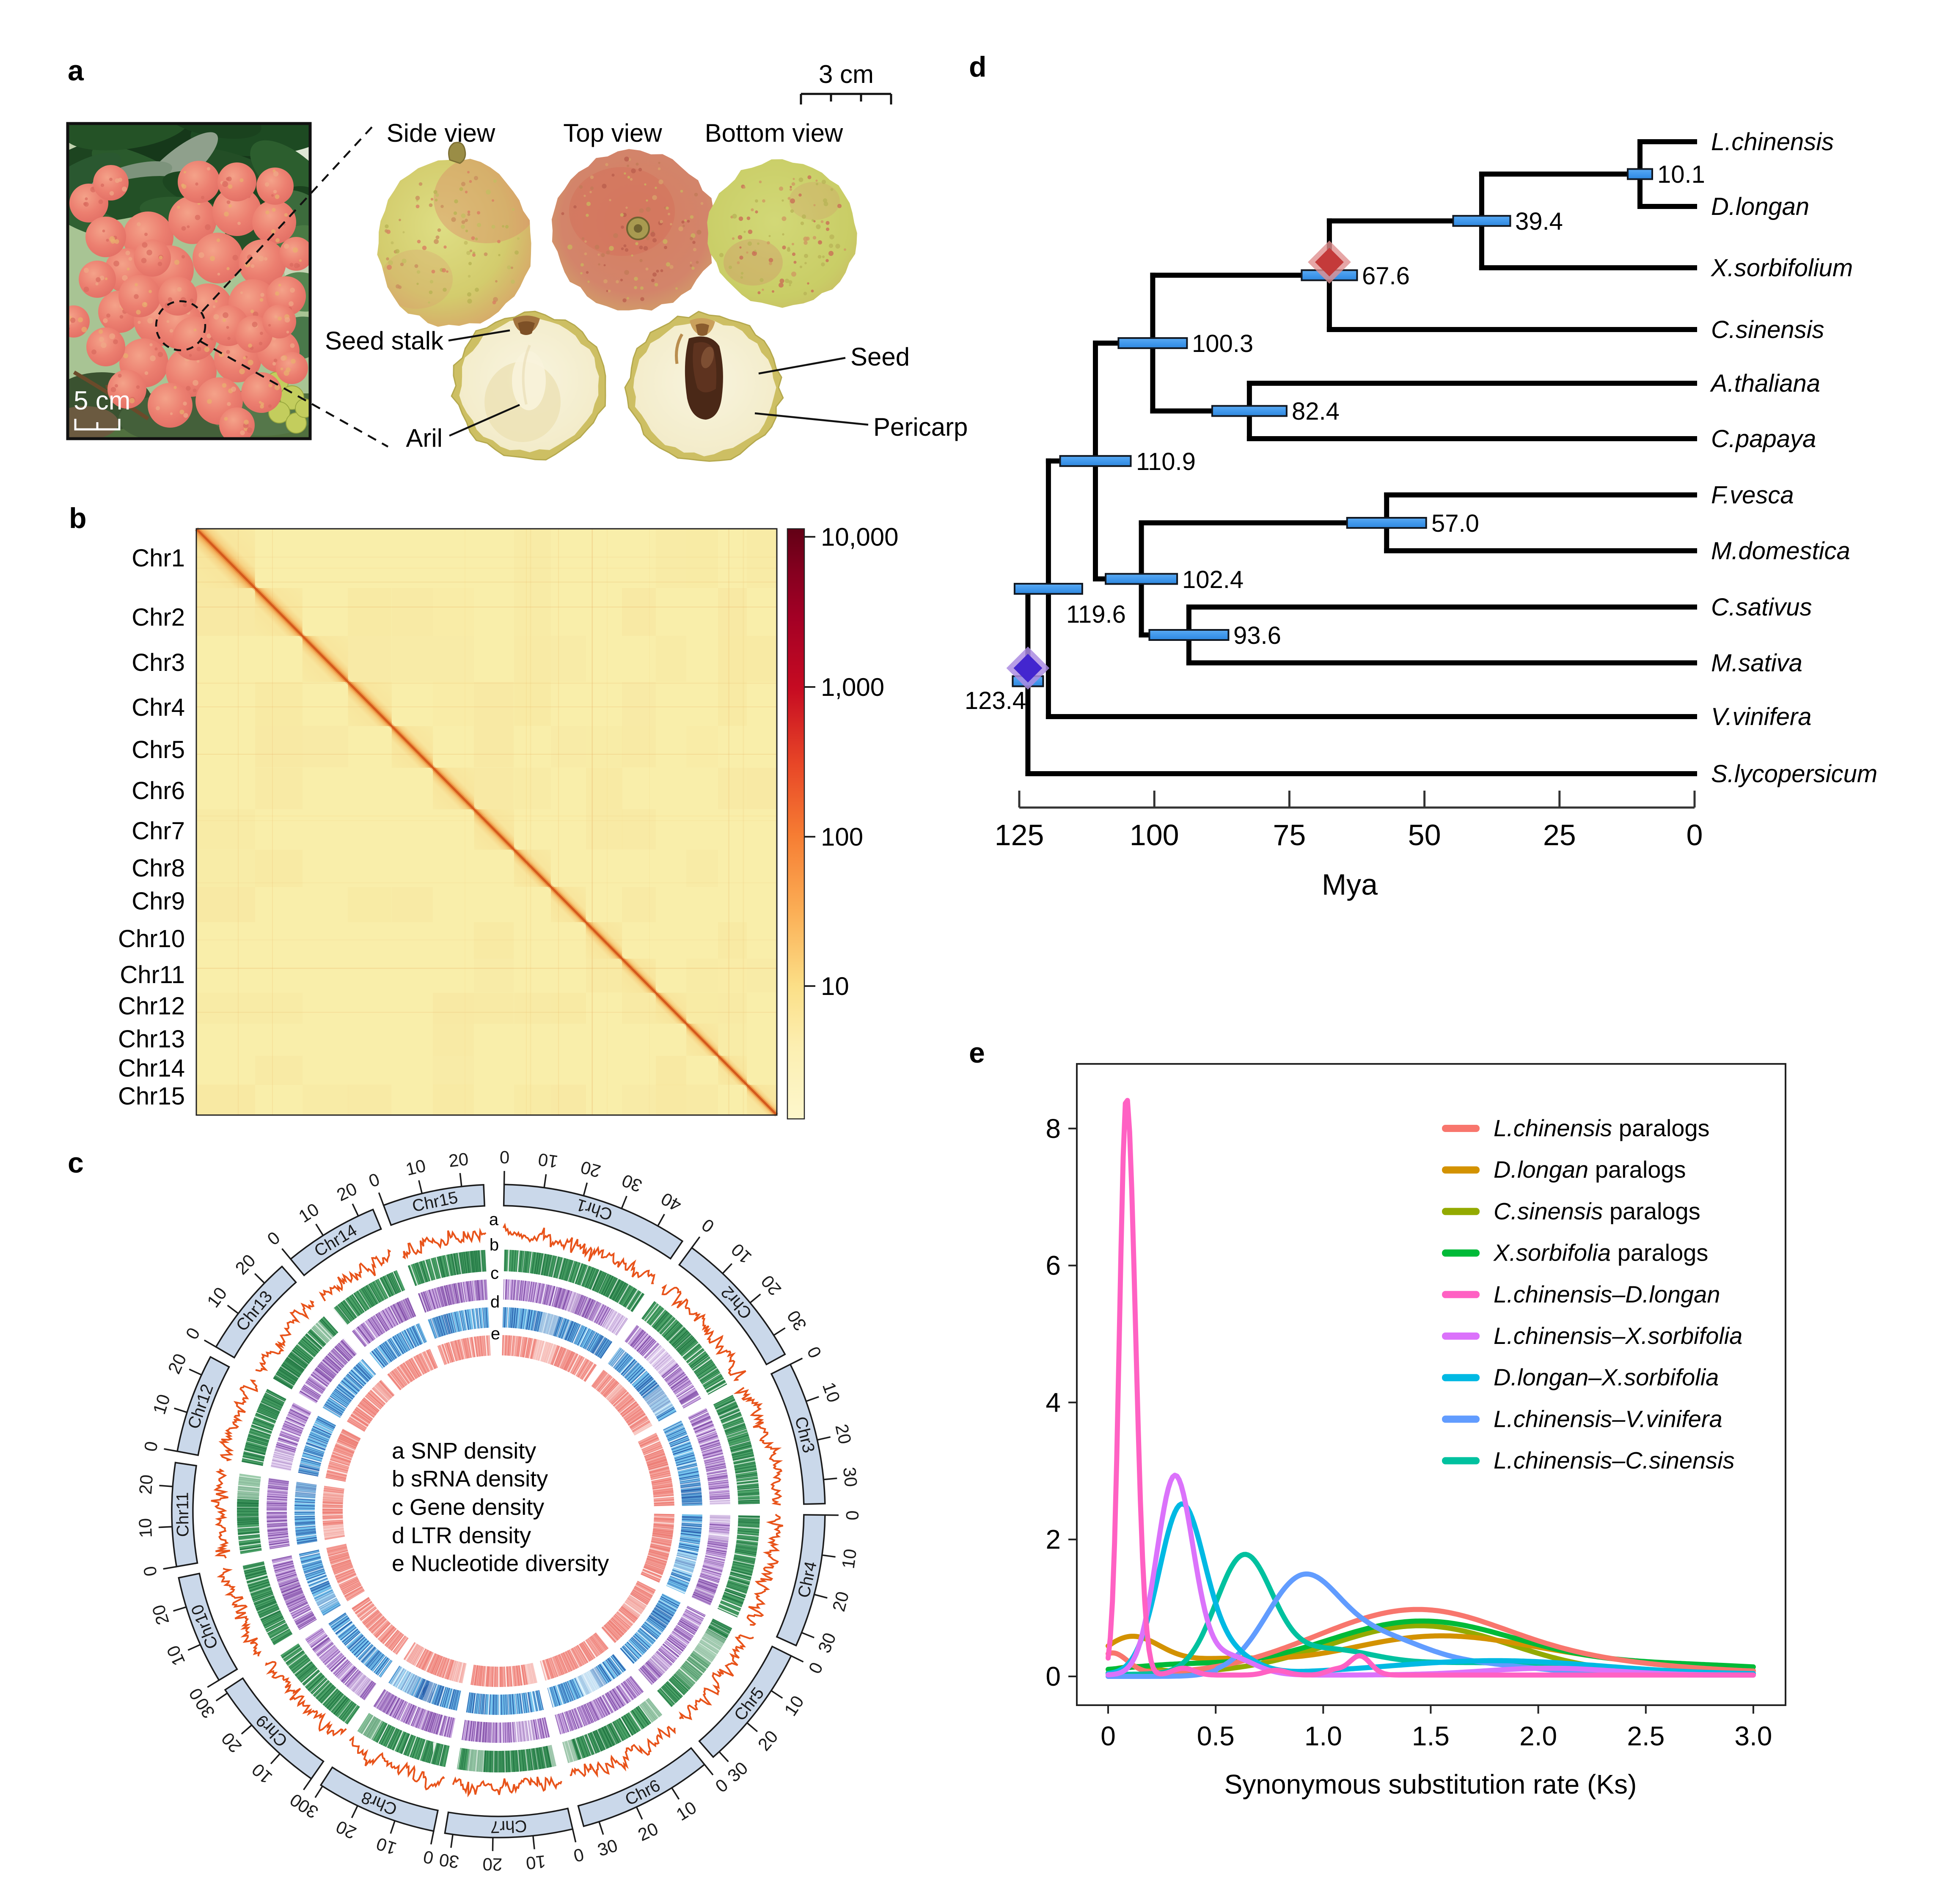 This screenshot has height=1904, width=1937. Describe the element at coordinates (1560, 835) in the screenshot. I see `svg-text: 25` at that location.